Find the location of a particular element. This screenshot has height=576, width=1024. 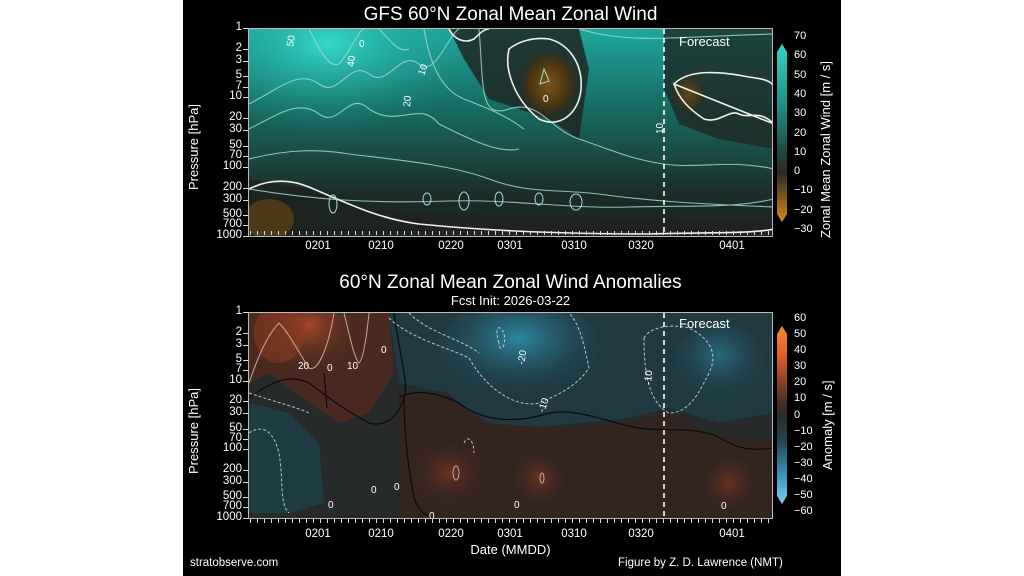

bottom-colorbar-tick: −50 is located at coordinates (803, 494).